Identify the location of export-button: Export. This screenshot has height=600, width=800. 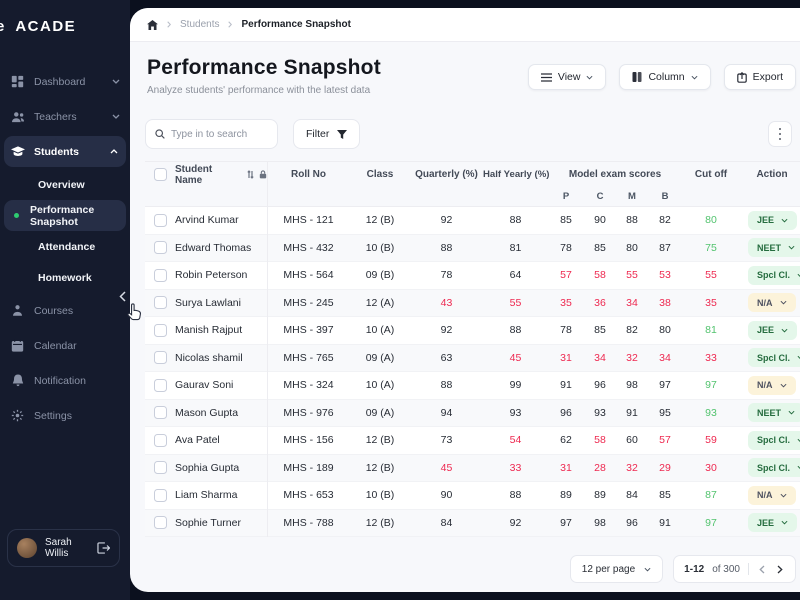
(759, 77).